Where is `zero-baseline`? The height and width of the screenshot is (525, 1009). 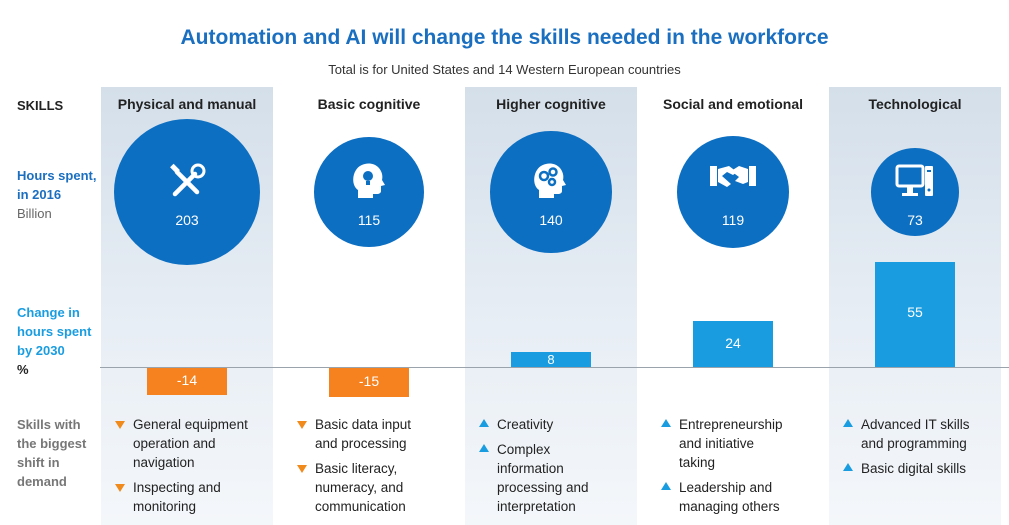
zero-baseline is located at coordinates (554, 367).